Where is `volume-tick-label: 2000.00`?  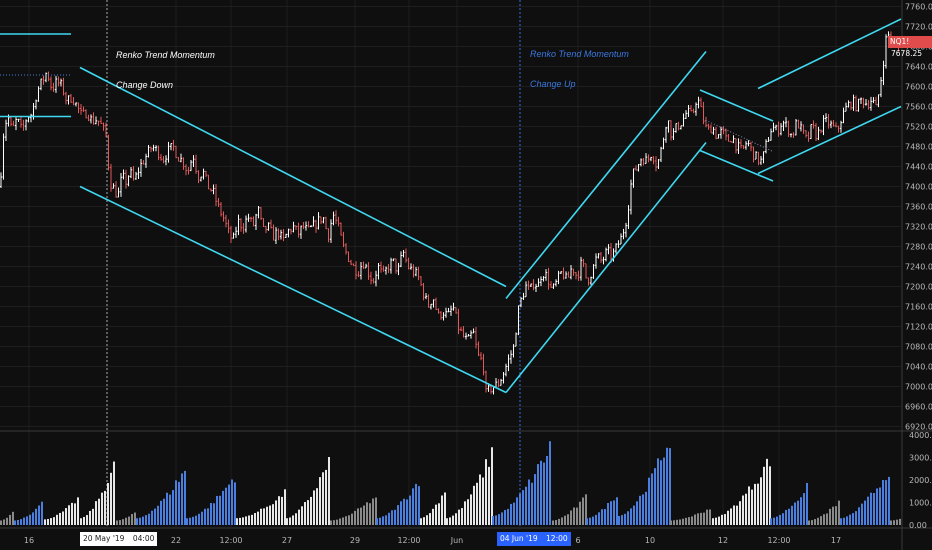 volume-tick-label: 2000.00 is located at coordinates (920, 480).